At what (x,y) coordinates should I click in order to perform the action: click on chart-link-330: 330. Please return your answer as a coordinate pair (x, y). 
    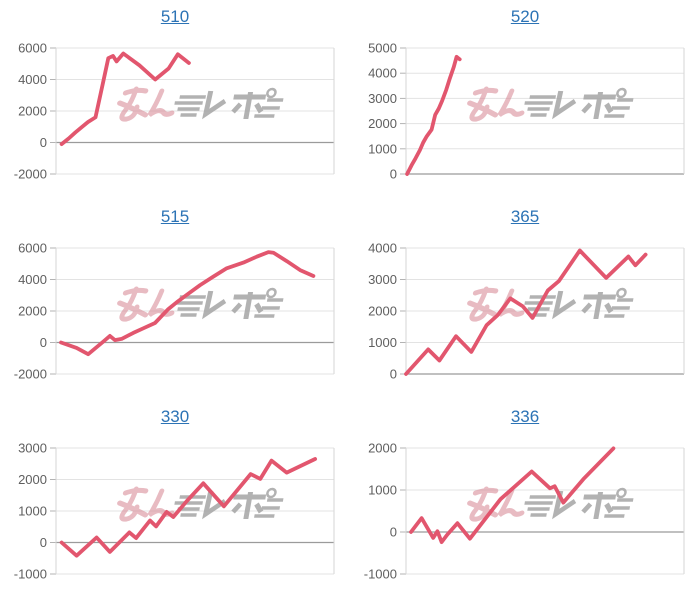
    Looking at the image, I should click on (175, 416).